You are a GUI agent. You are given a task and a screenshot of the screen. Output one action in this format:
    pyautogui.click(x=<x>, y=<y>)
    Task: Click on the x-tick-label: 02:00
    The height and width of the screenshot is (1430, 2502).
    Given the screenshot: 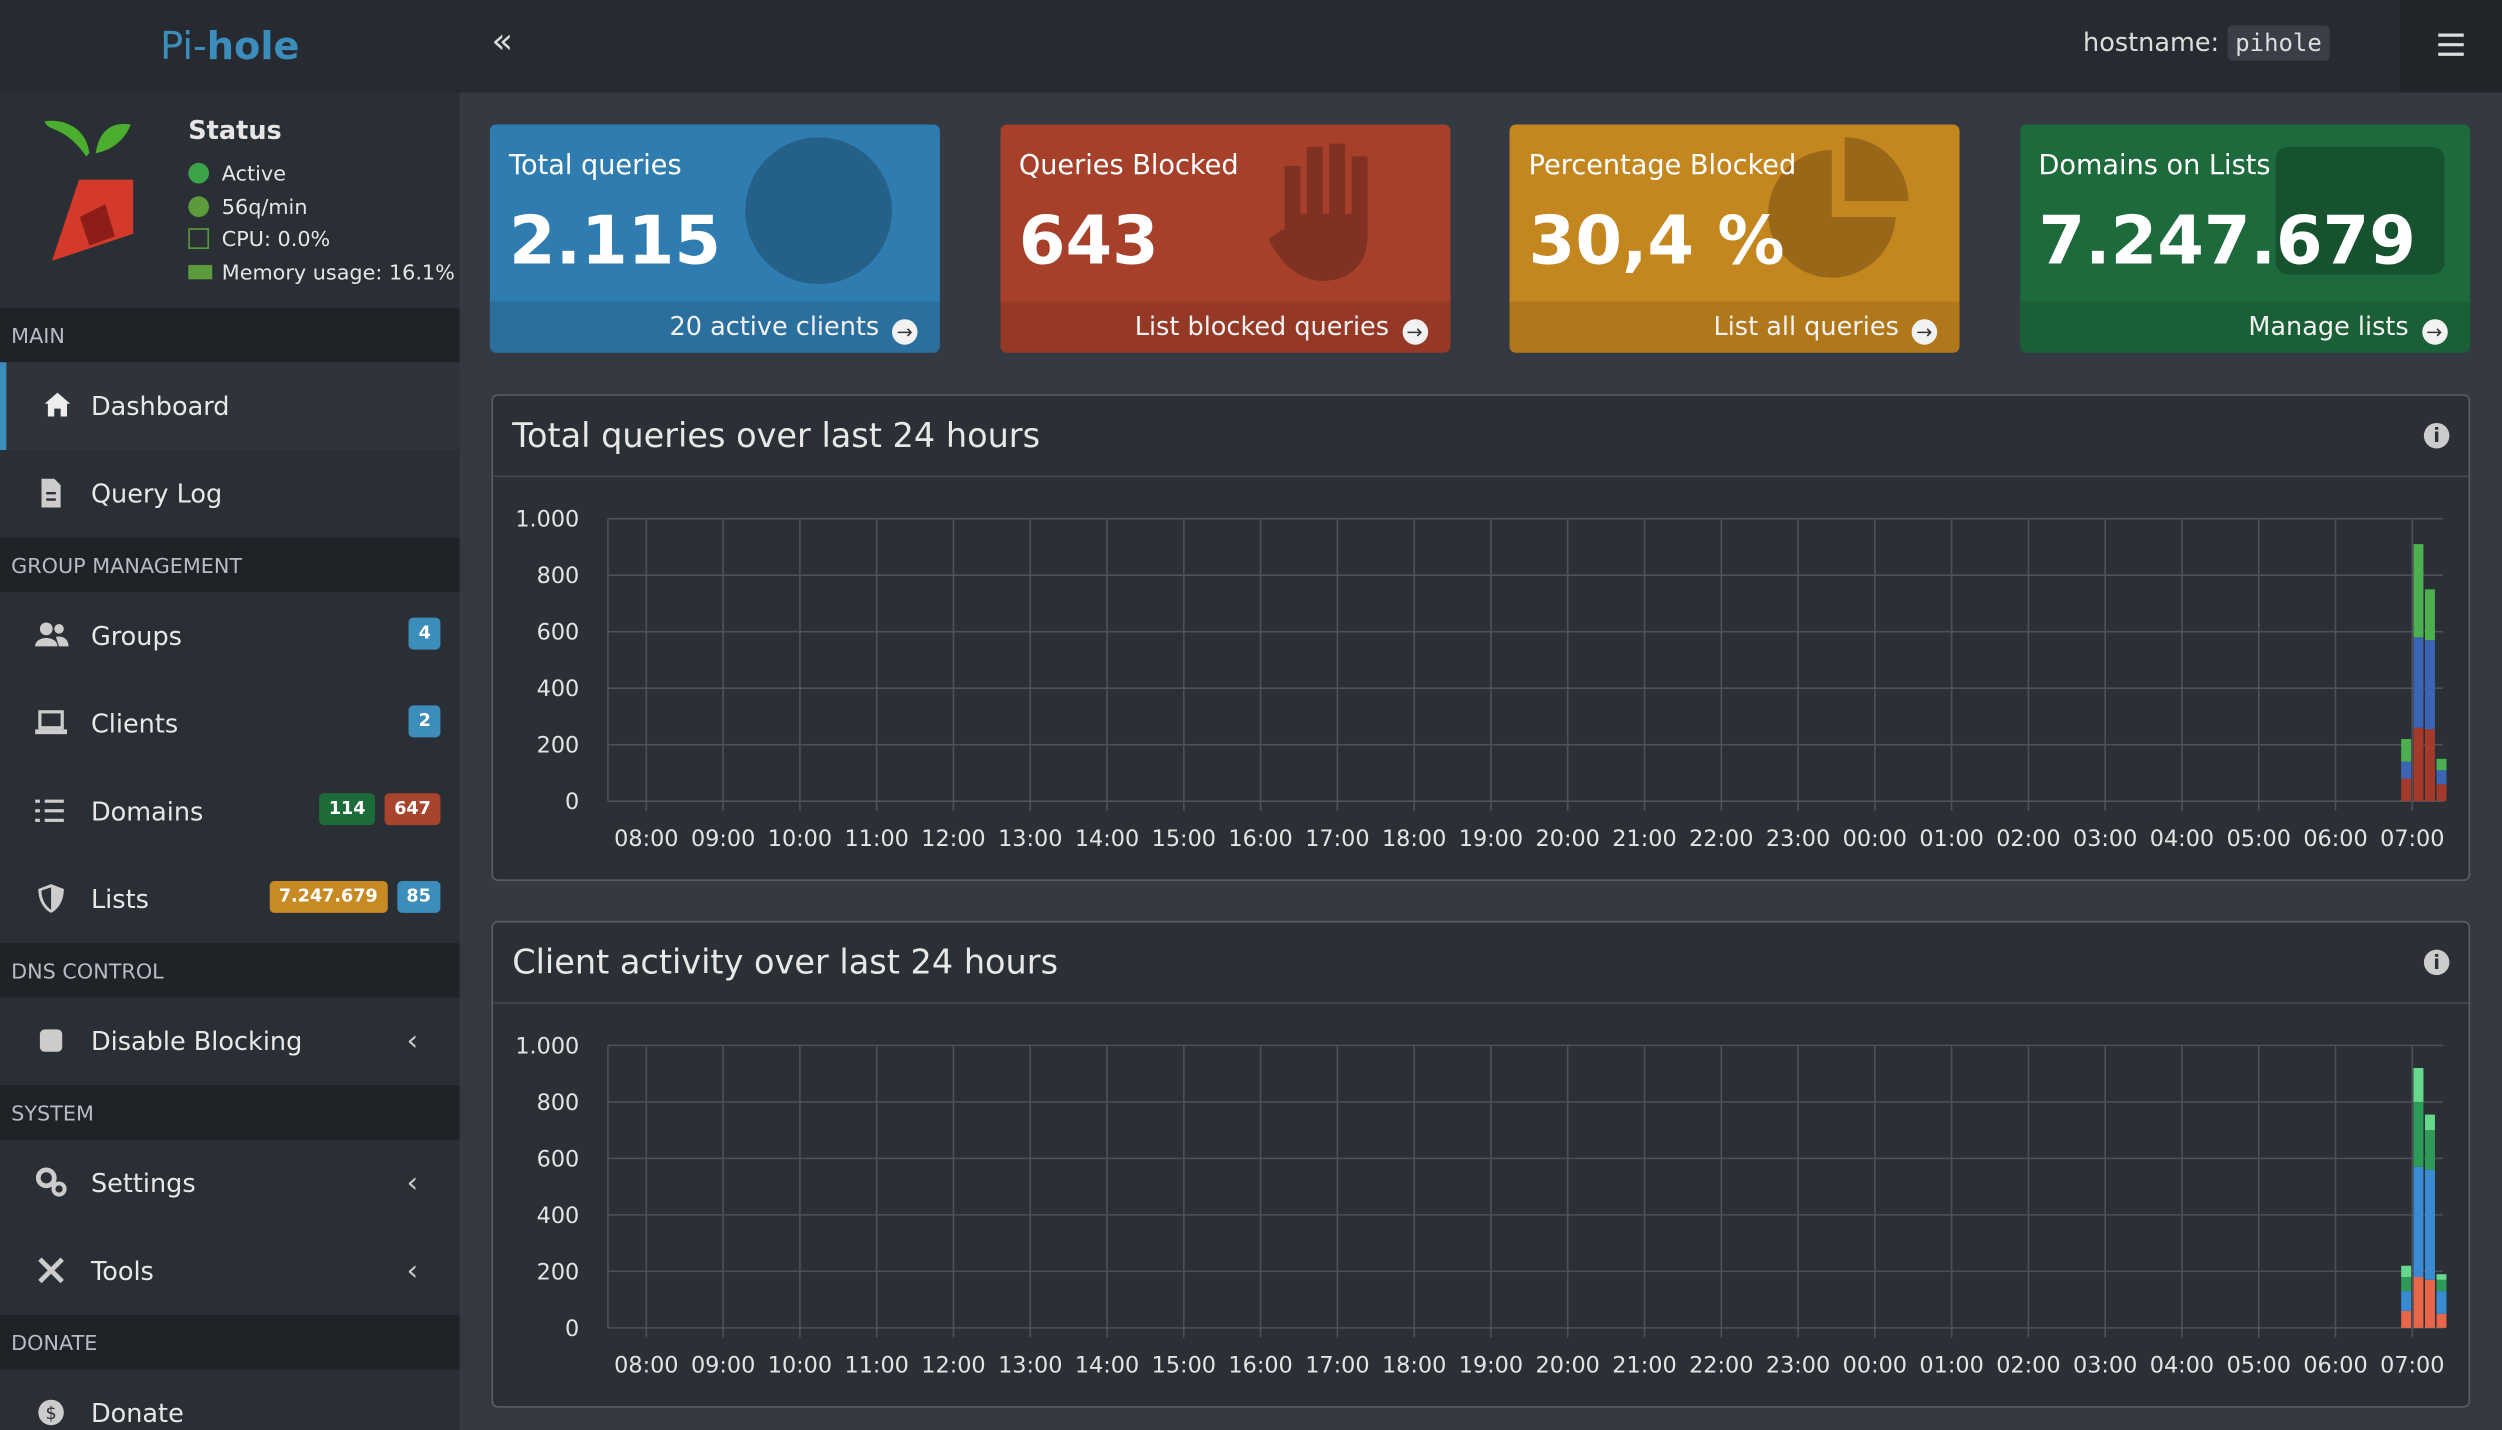 What is the action you would take?
    pyautogui.click(x=2028, y=1366)
    